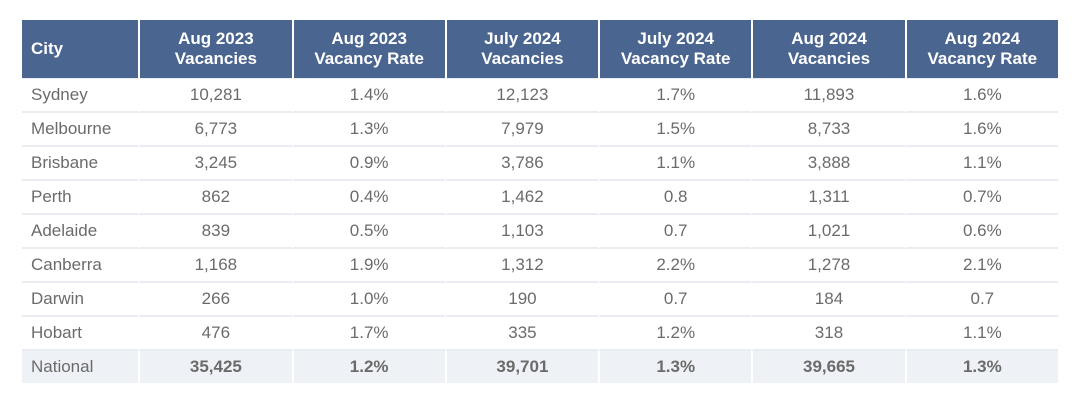  What do you see at coordinates (521, 164) in the screenshot?
I see `cell-value: 3,786` at bounding box center [521, 164].